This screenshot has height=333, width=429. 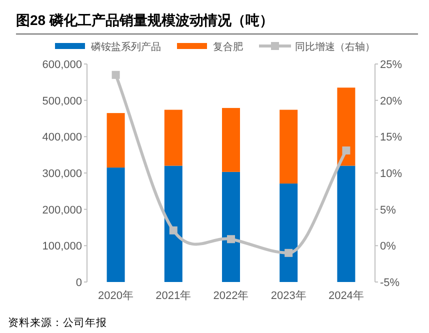 What do you see at coordinates (231, 296) in the screenshot?
I see `x-tick-label: 2022年` at bounding box center [231, 296].